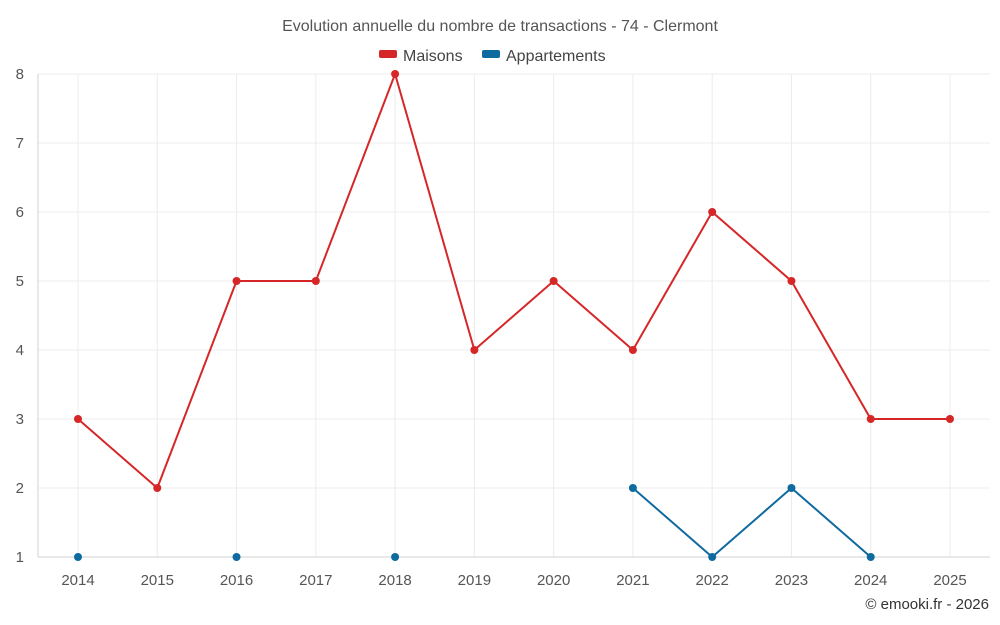  I want to click on legend-item-maisons: Maisons, so click(421, 56).